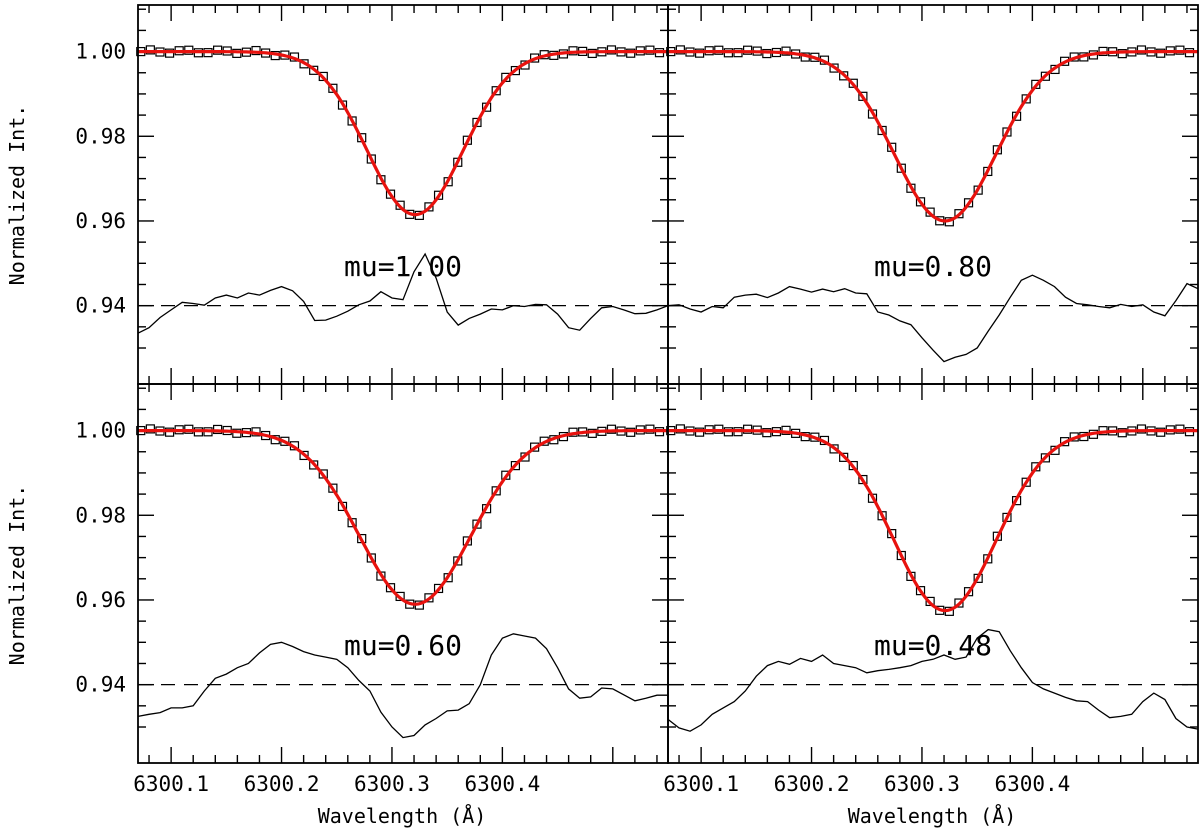  I want to click on panel-3-model-line, so click(403, 517).